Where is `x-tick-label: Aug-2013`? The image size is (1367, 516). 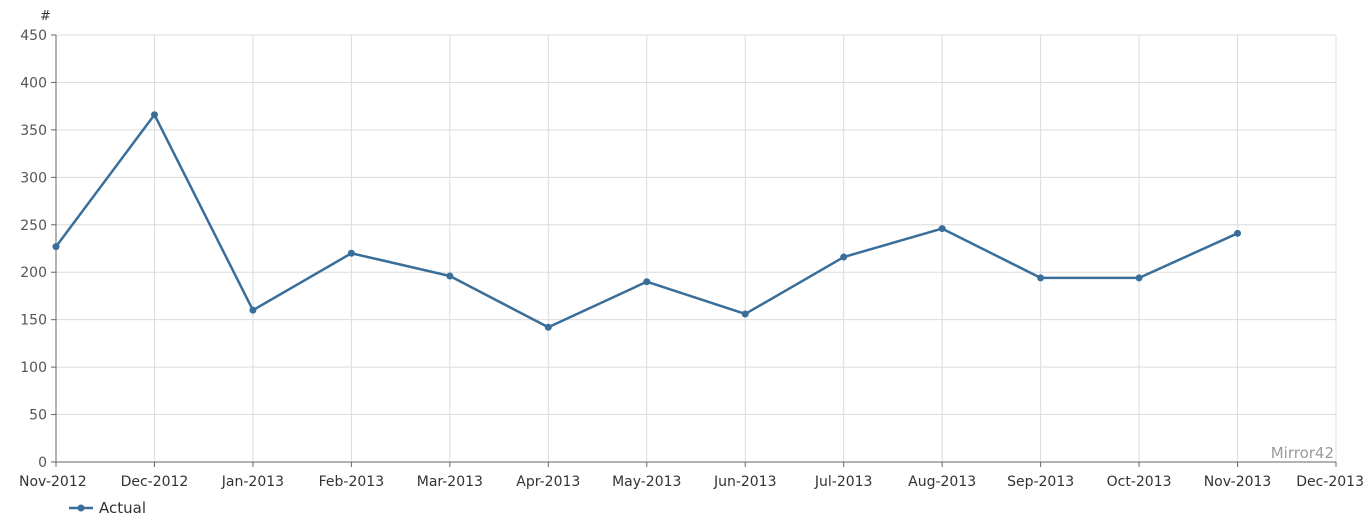
x-tick-label: Aug-2013 is located at coordinates (942, 482).